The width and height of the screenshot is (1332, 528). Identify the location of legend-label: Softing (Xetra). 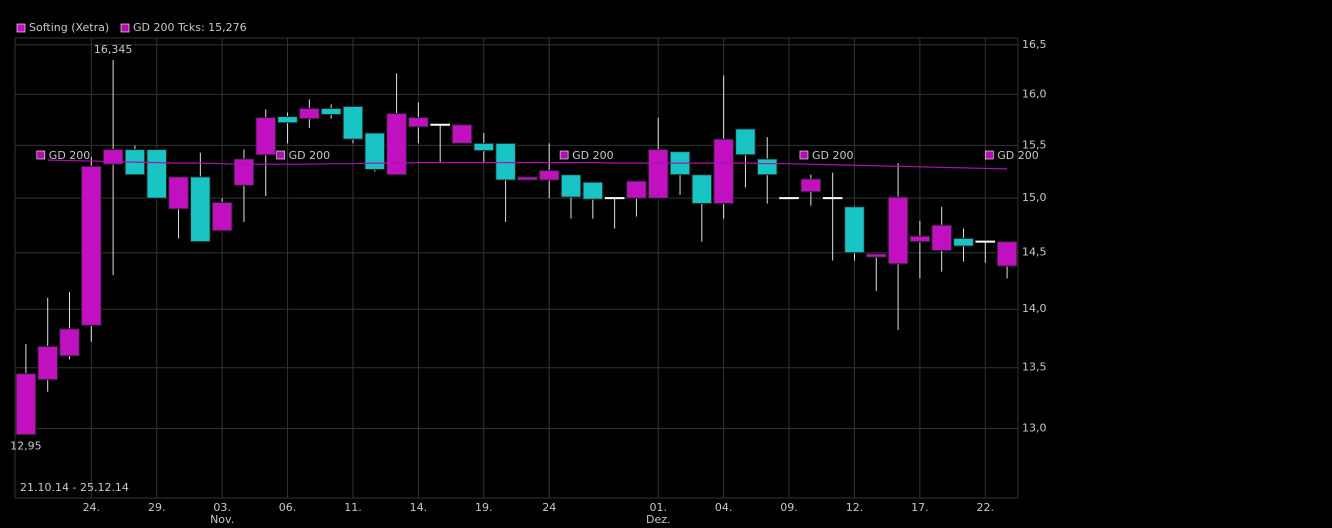
(69, 27).